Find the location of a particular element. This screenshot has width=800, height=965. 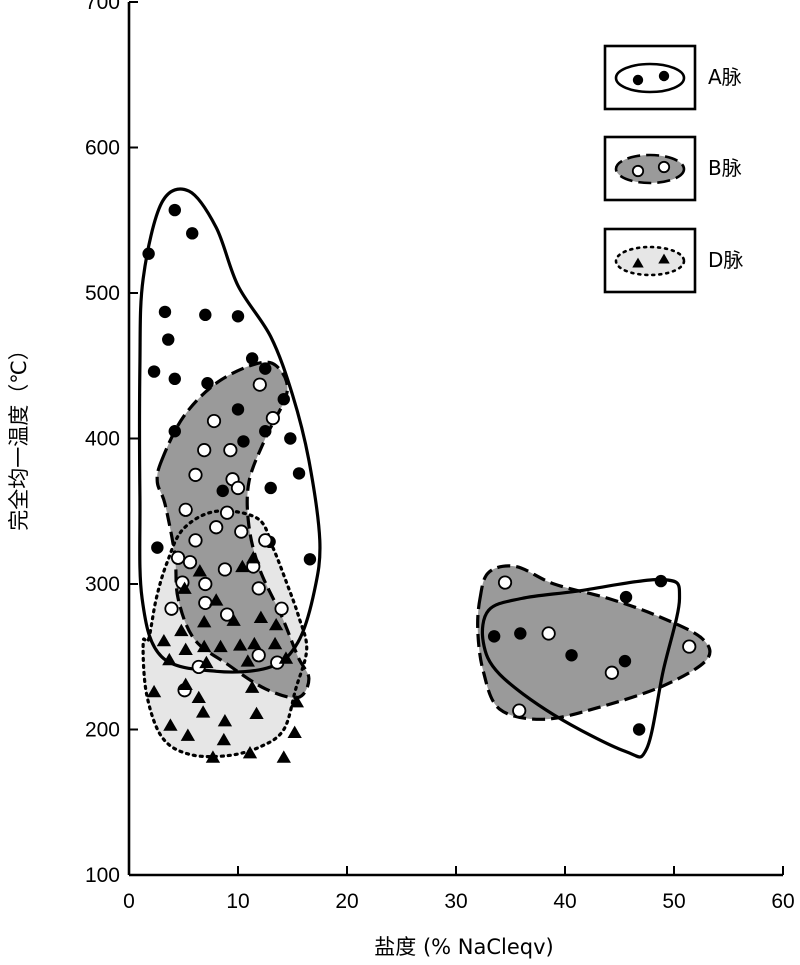

y-tick-label: 600 is located at coordinates (102, 148).